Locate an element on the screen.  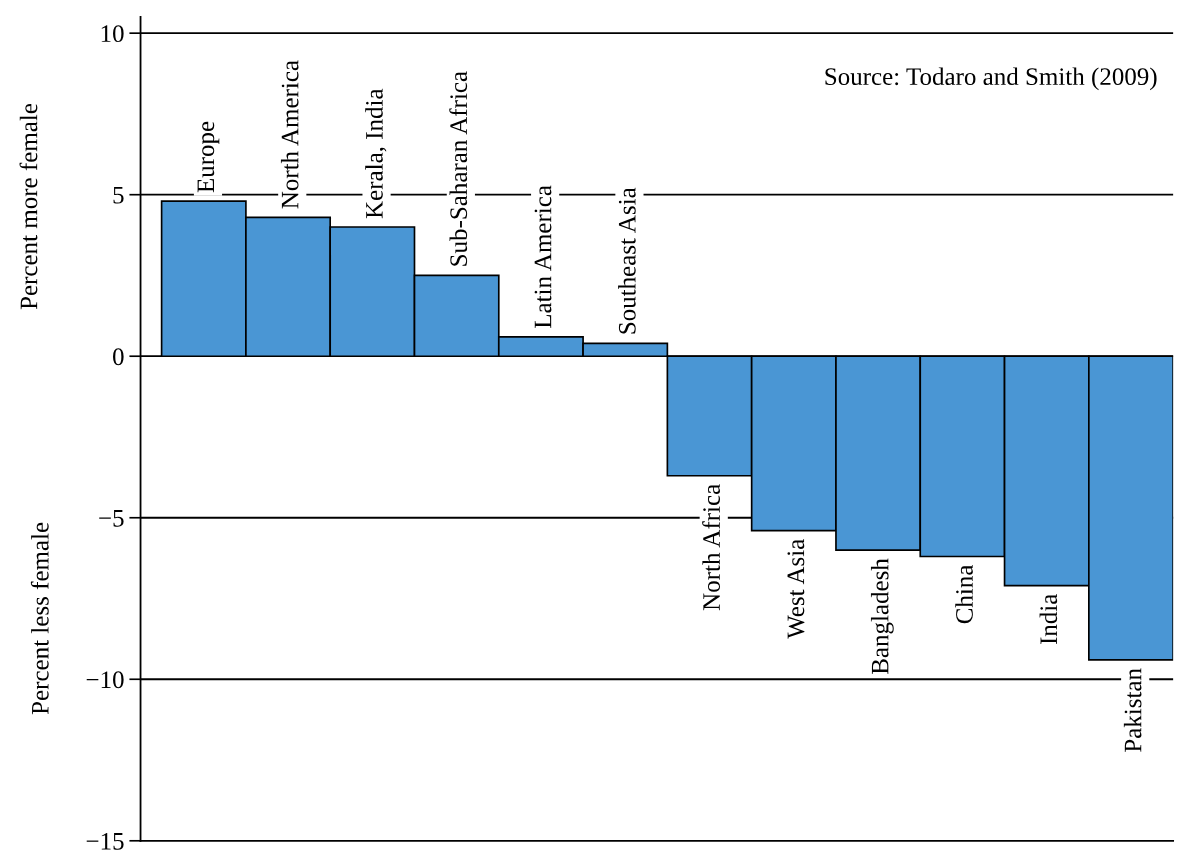
x-tick-label: Europe is located at coordinates (208, 157).